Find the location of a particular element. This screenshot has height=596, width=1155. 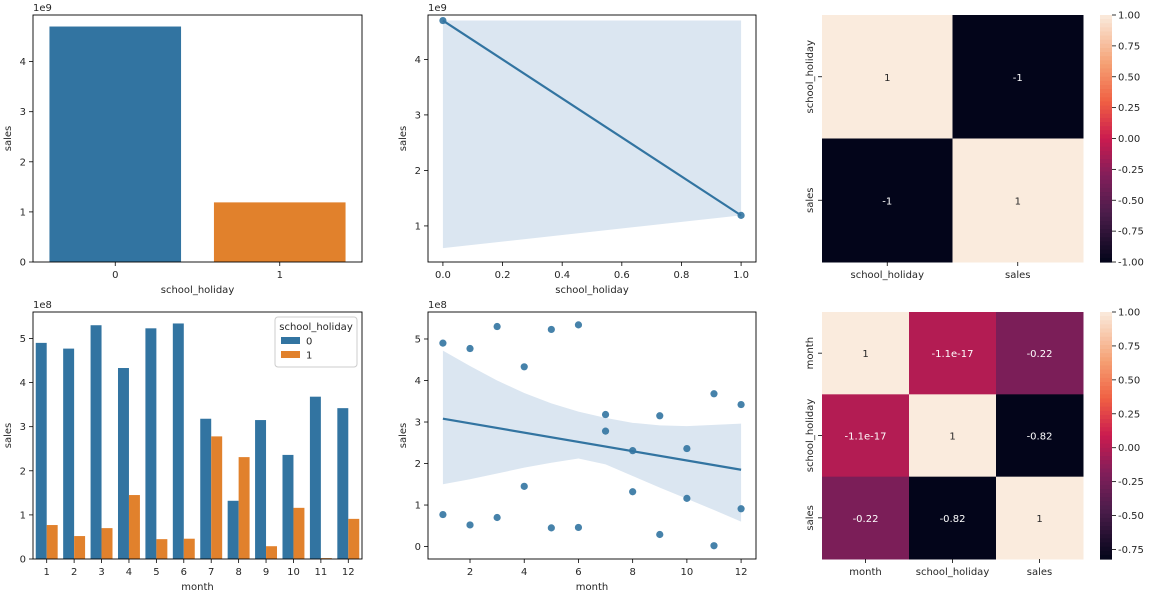

legend-title: school_holiday is located at coordinates (316, 327).